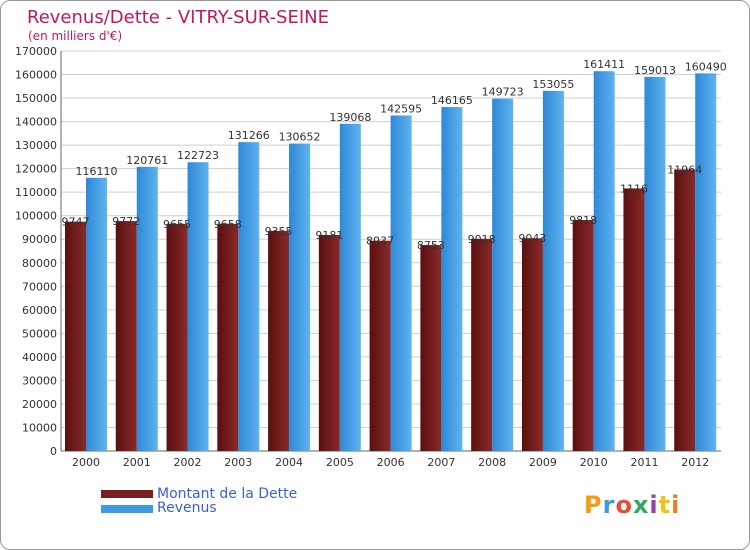 The image size is (750, 550). Describe the element at coordinates (350, 117) in the screenshot. I see `data-label-revenue: 139068` at that location.